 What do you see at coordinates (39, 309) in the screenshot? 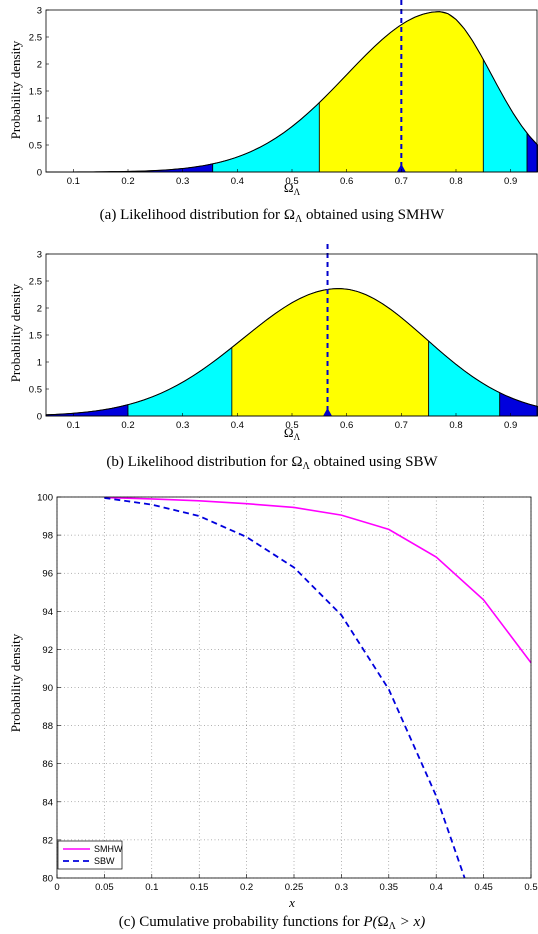
I see `b-ytick-label: 2` at bounding box center [39, 309].